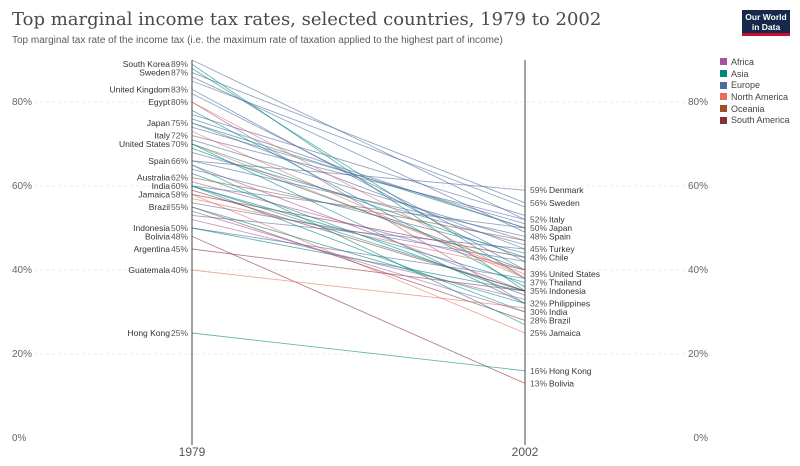 This screenshot has height=466, width=800. What do you see at coordinates (570, 371) in the screenshot?
I see `end-country-label: Hong Kong` at bounding box center [570, 371].